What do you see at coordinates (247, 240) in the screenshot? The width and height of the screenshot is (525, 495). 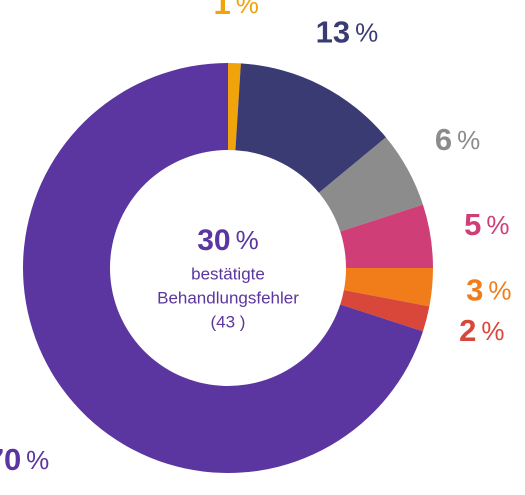 I see `center-unit: %` at bounding box center [247, 240].